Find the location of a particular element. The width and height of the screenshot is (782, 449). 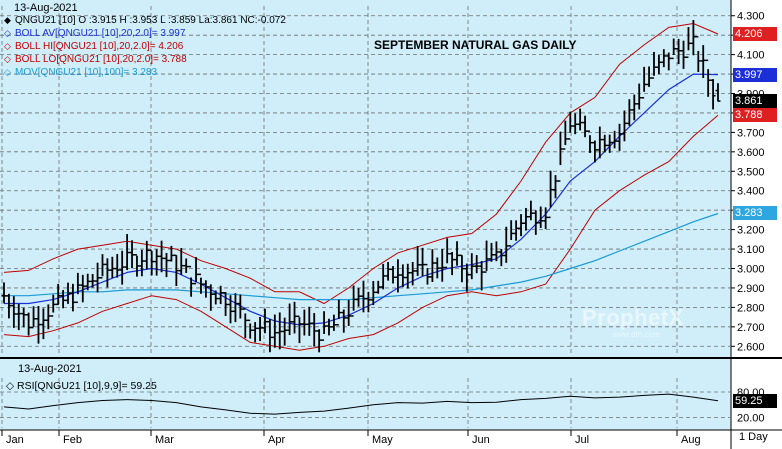

time-axis-background is located at coordinates (391, 439).